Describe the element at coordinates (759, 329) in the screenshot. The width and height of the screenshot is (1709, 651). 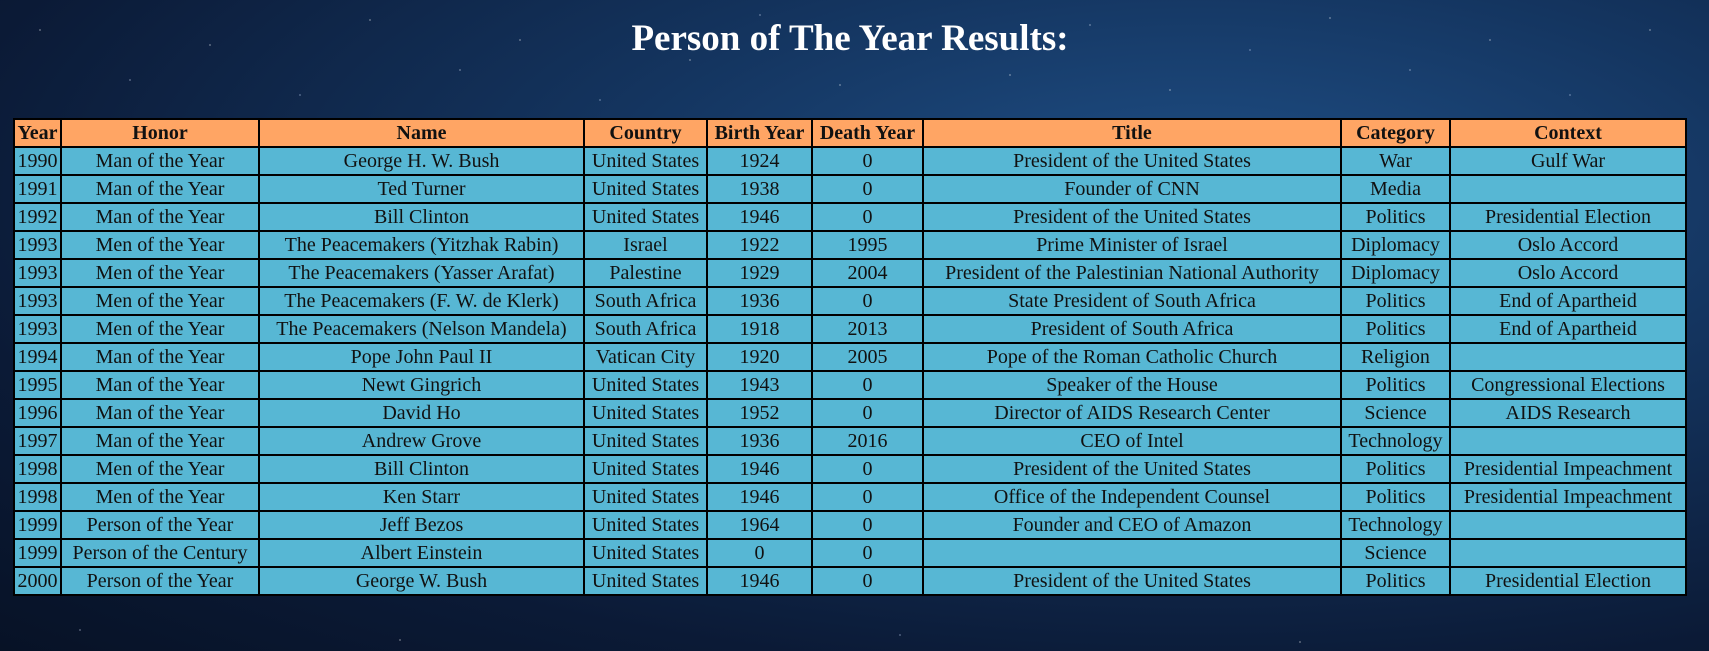
I see `cell-birth-year: 1918` at that location.